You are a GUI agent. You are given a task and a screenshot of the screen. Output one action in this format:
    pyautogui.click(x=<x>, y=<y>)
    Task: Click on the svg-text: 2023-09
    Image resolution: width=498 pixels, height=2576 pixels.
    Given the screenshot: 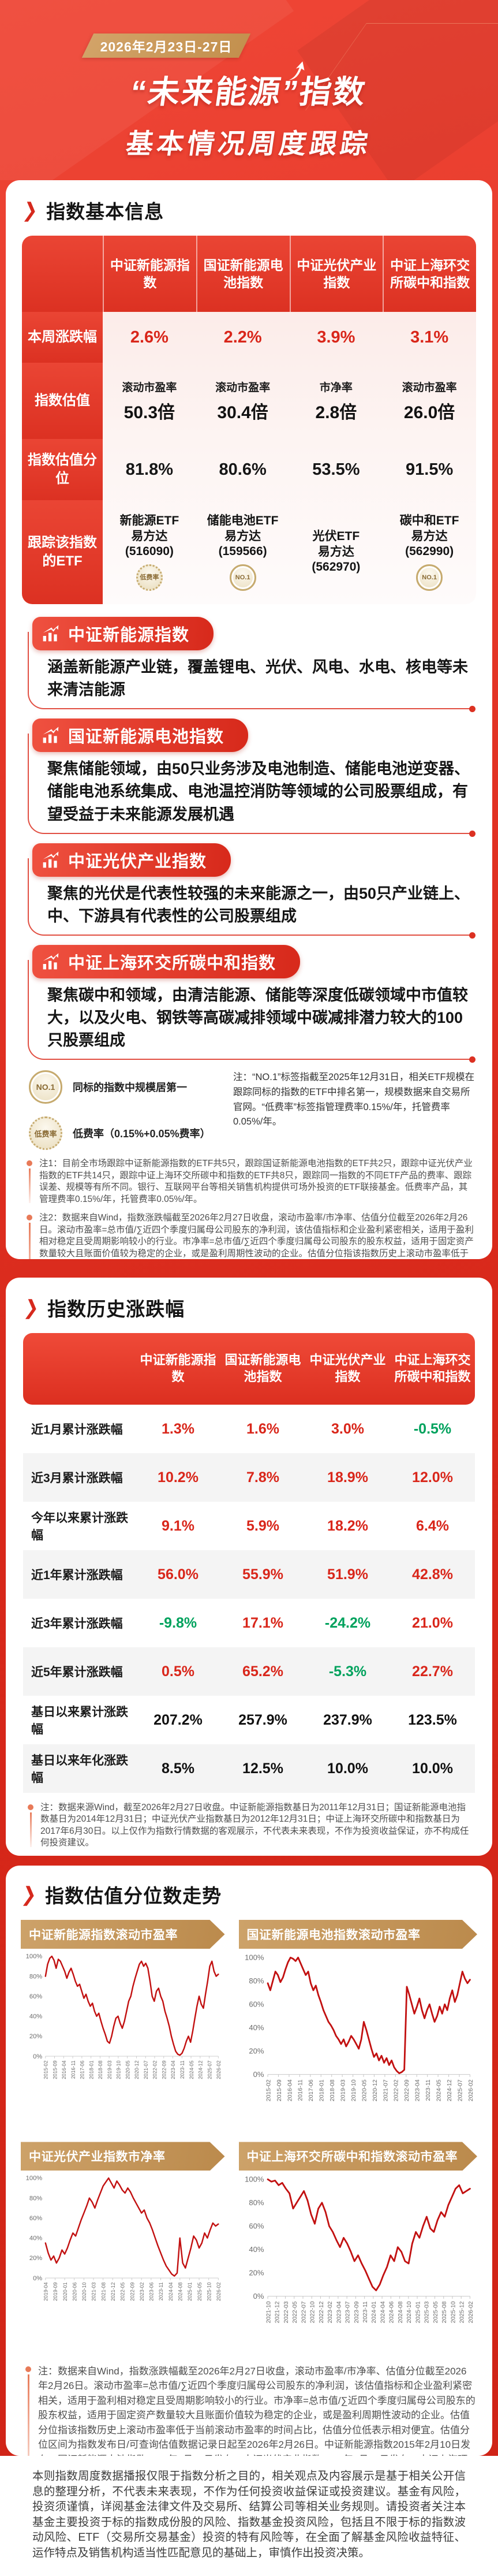 What is the action you would take?
    pyautogui.click(x=356, y=2313)
    